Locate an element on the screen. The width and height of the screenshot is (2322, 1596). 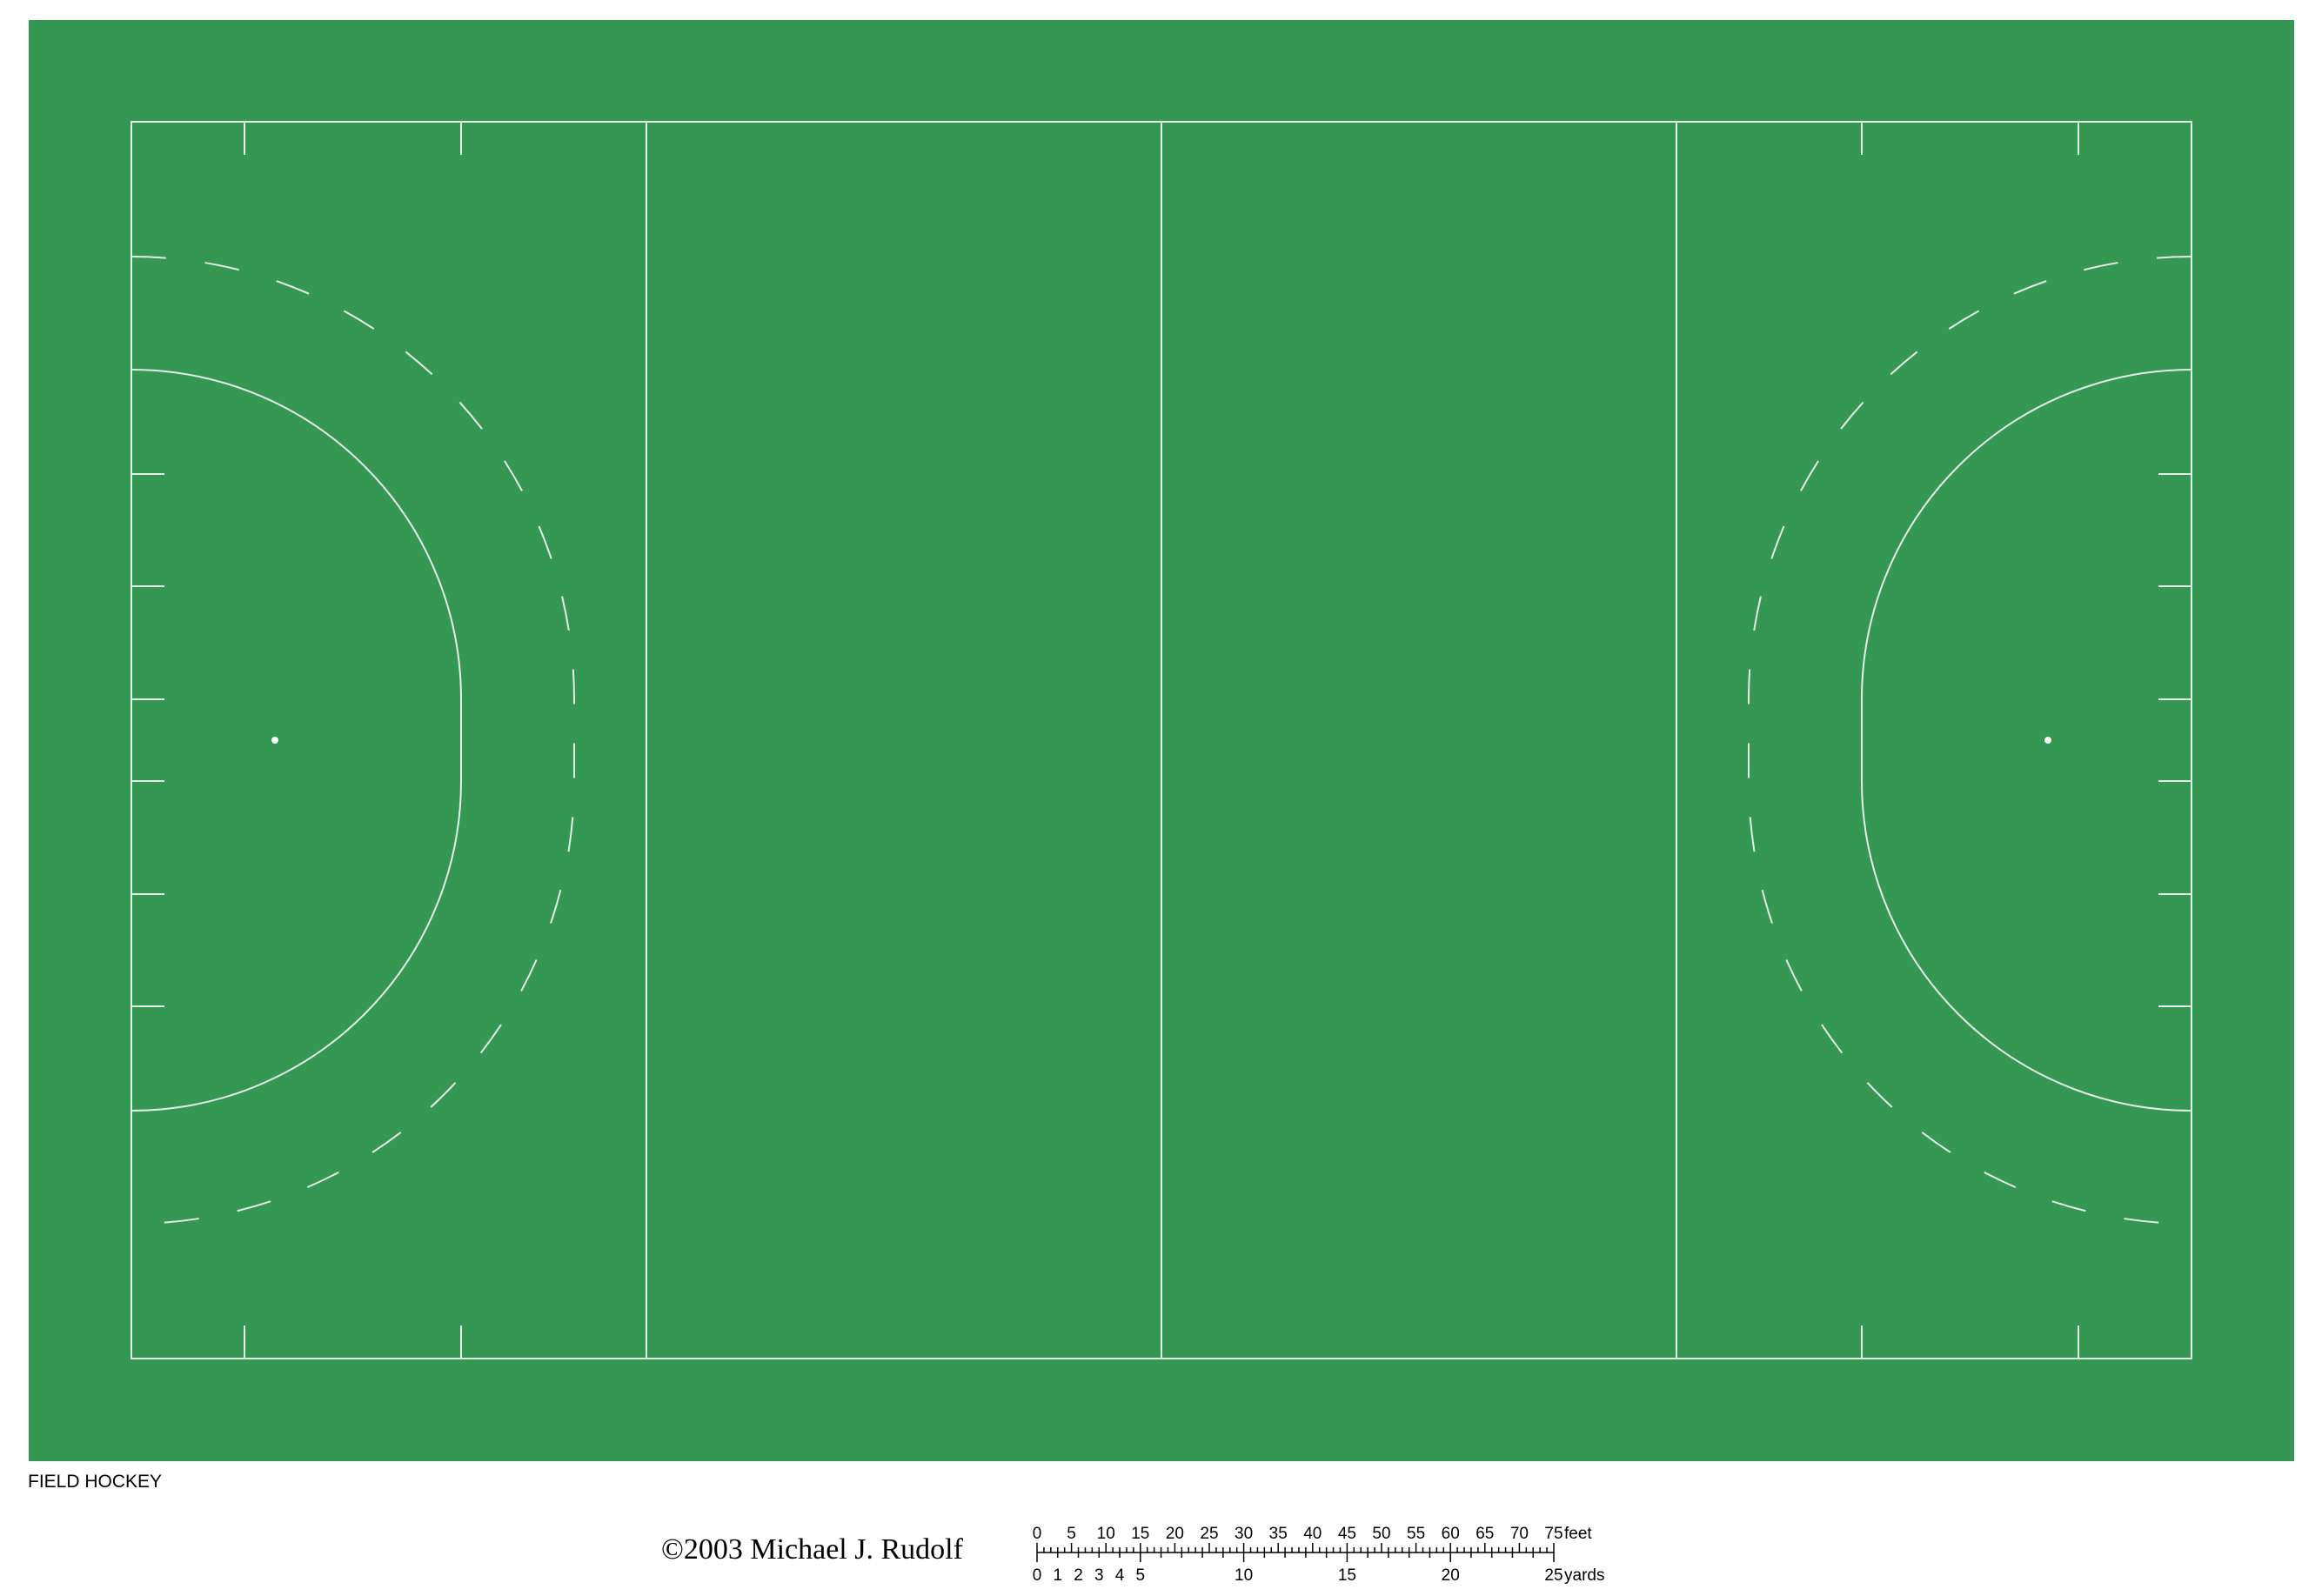
scale-feet-label: 25 is located at coordinates (1209, 1534).